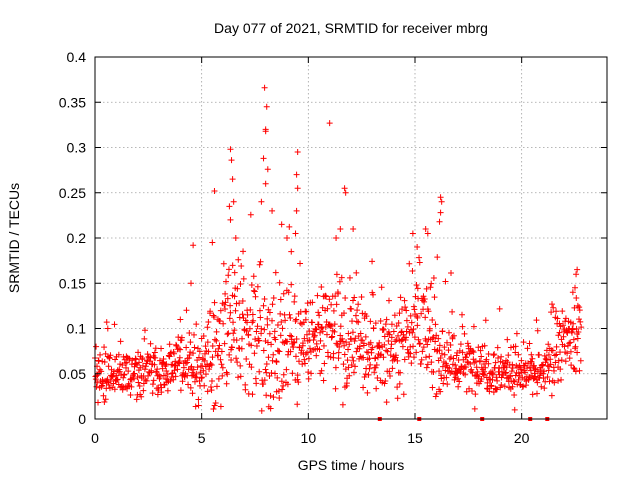 The width and height of the screenshot is (640, 480). What do you see at coordinates (415, 438) in the screenshot?
I see `x-tick-label: 15` at bounding box center [415, 438].